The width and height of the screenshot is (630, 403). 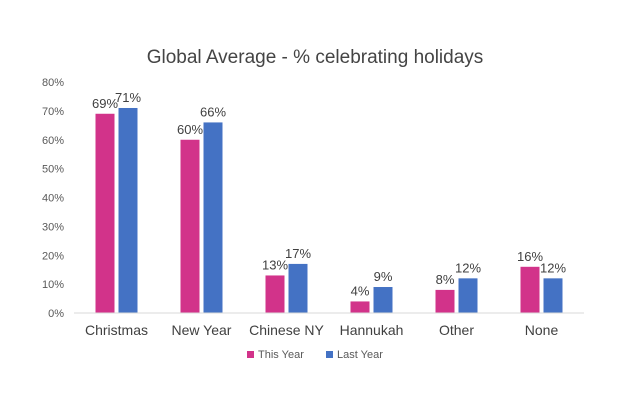 I want to click on data-label: 13%, so click(x=275, y=264).